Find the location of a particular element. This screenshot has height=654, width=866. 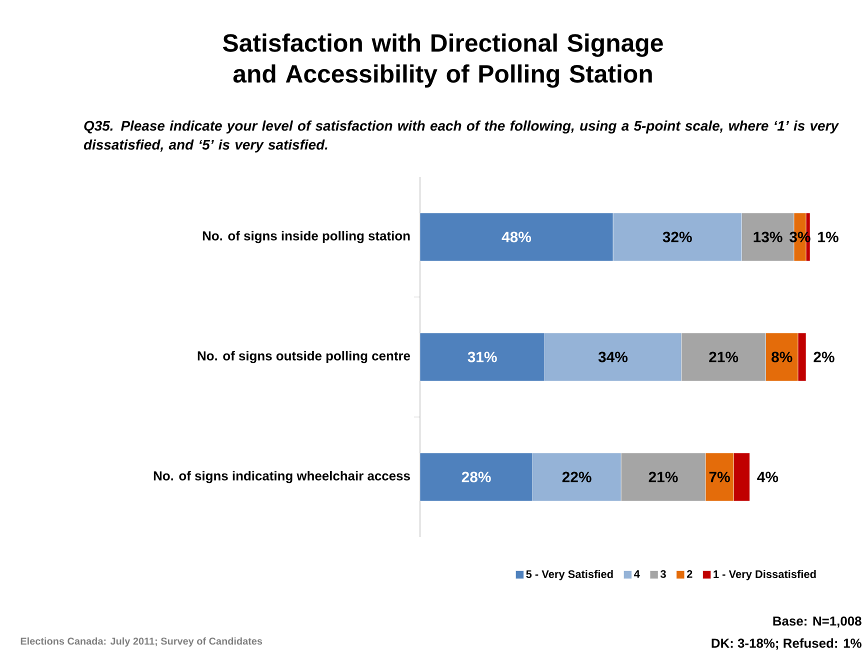

data-label: 34% is located at coordinates (613, 357).